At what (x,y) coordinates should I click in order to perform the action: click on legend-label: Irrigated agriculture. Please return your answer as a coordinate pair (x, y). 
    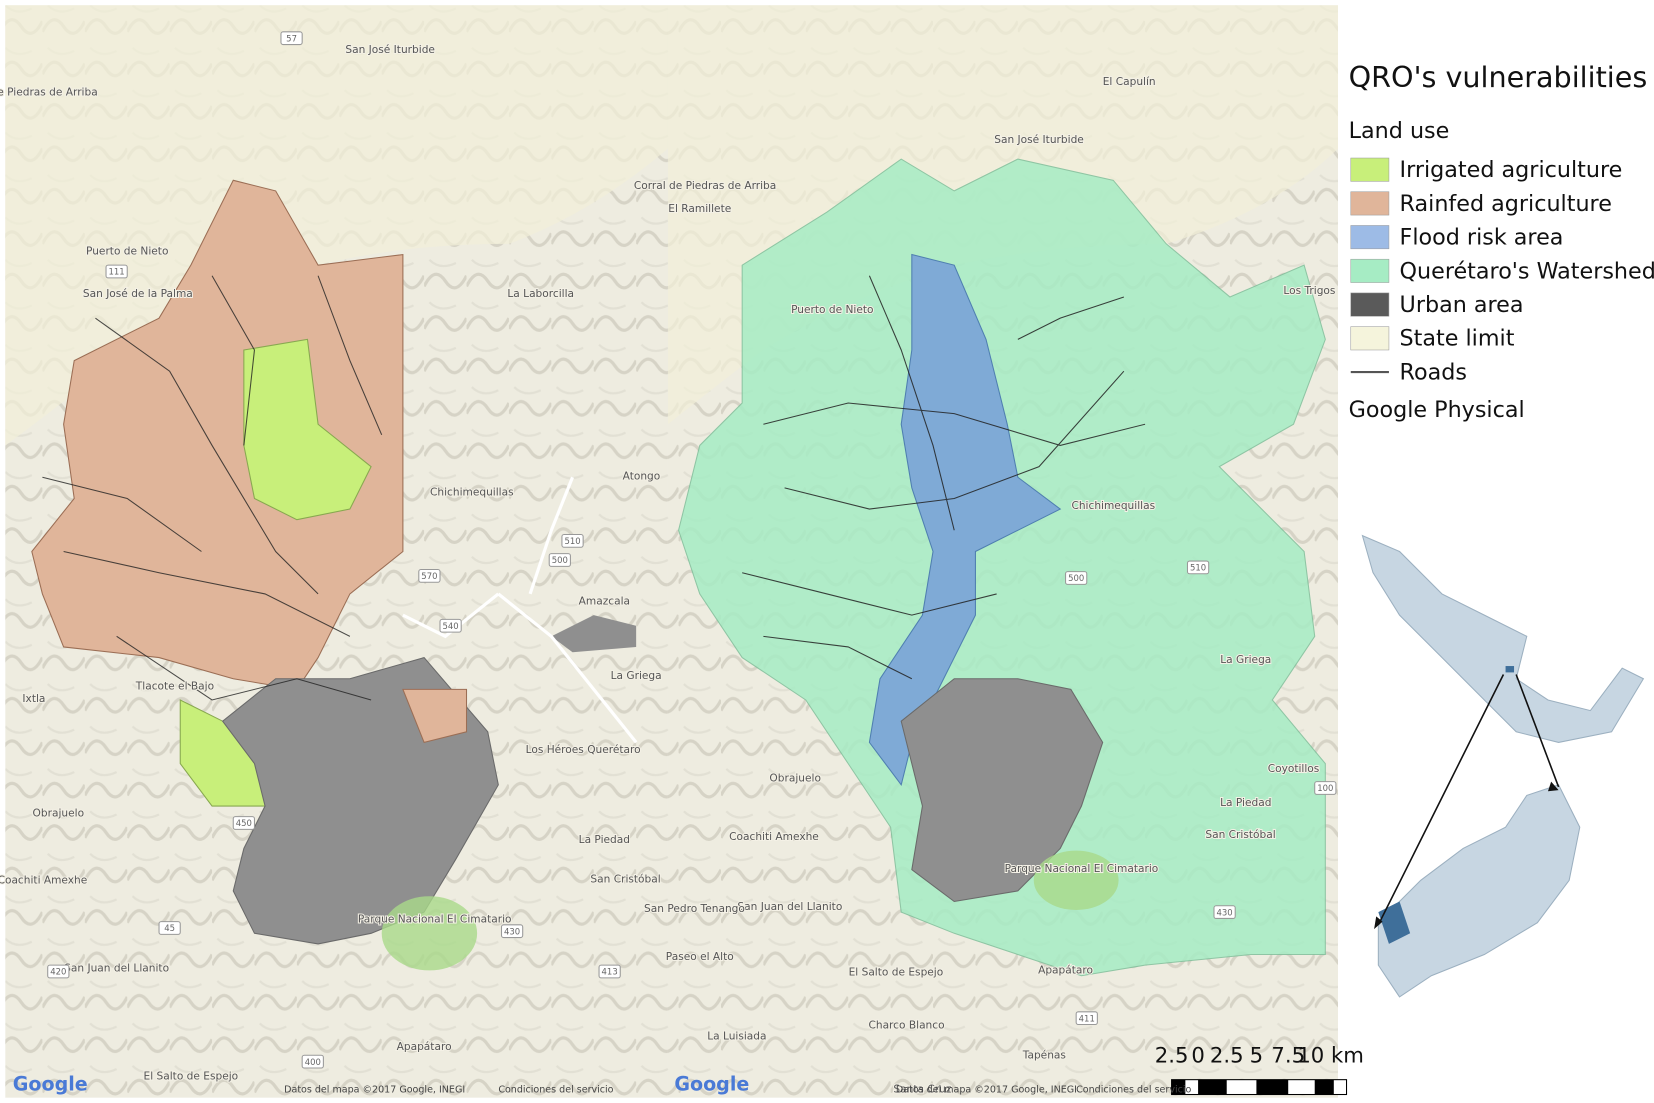
    Looking at the image, I should click on (1511, 170).